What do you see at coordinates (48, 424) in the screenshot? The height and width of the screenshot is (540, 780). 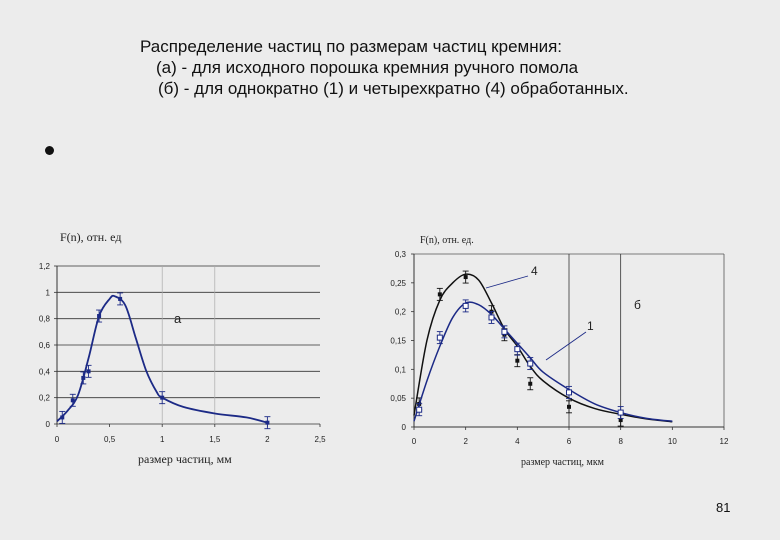 I see `a-ytick-label: 0` at bounding box center [48, 424].